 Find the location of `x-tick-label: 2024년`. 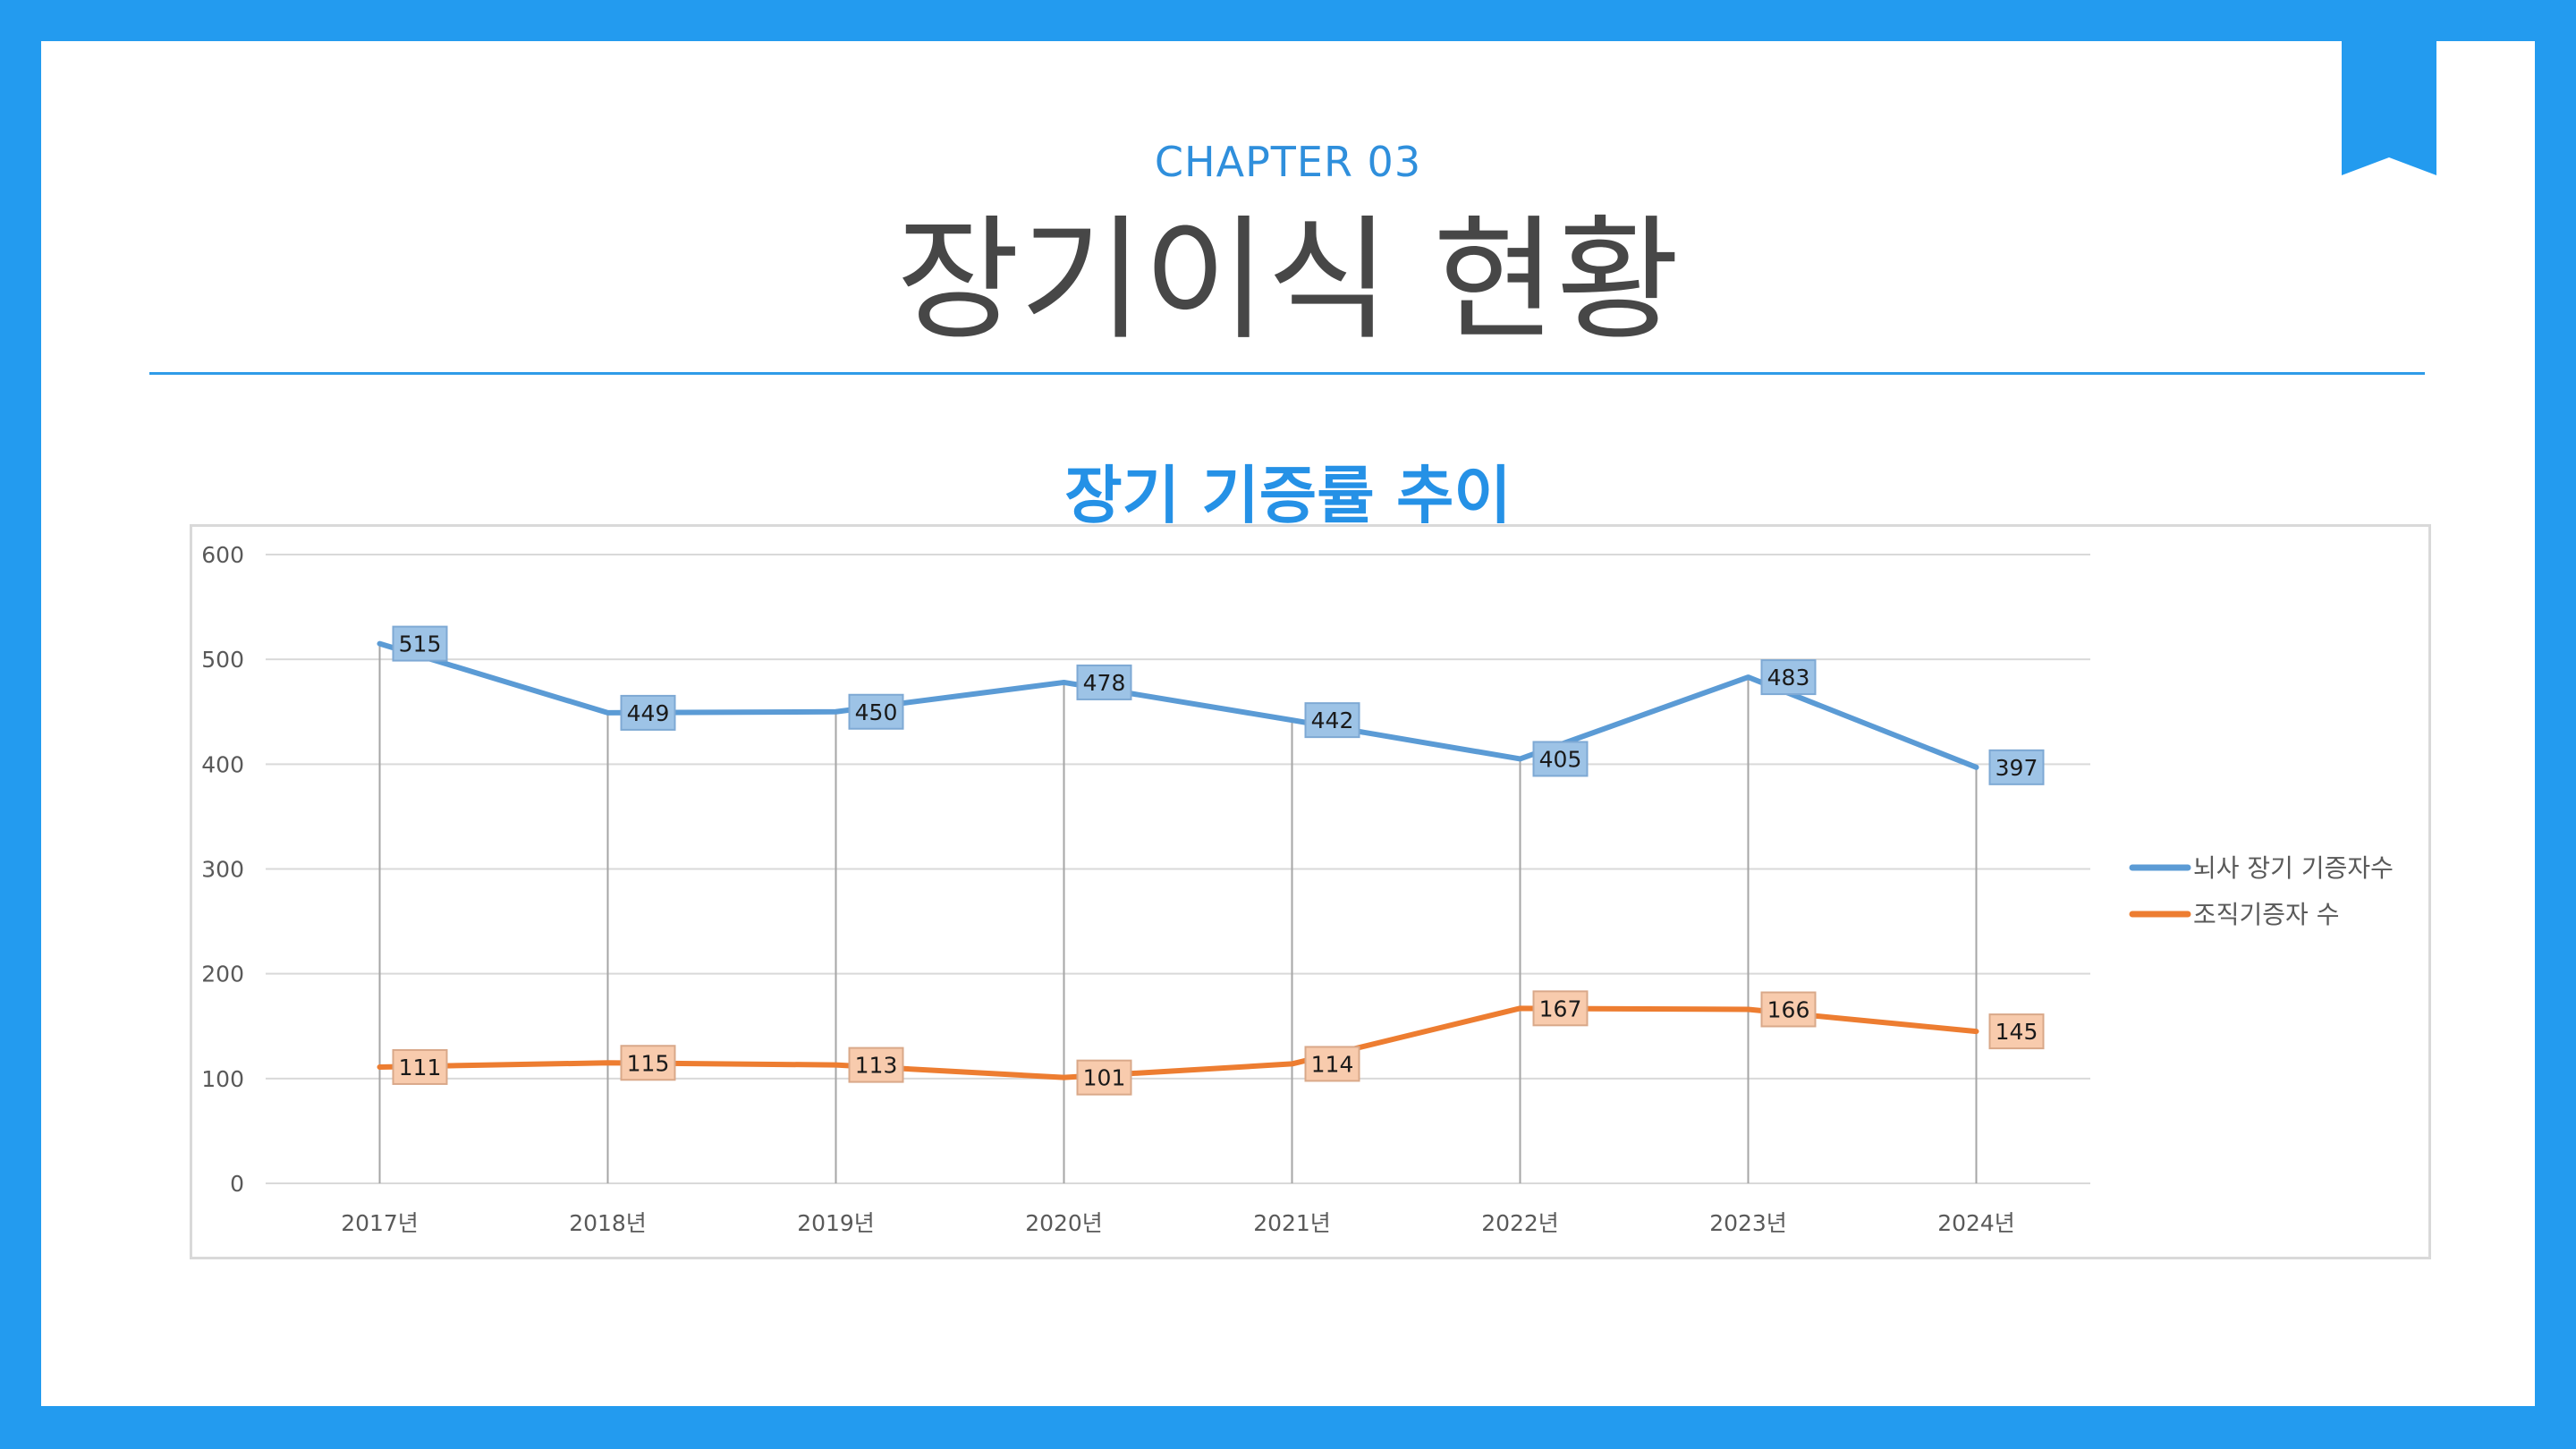

x-tick-label: 2024년 is located at coordinates (1976, 1223).